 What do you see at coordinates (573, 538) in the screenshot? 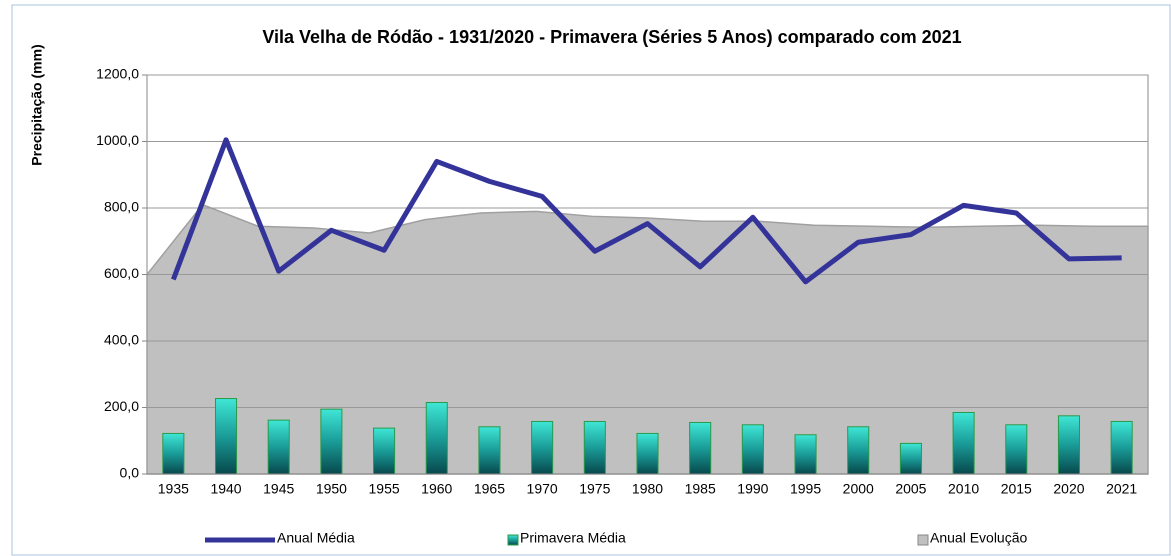
I see `legend-label: Primavera Média` at bounding box center [573, 538].